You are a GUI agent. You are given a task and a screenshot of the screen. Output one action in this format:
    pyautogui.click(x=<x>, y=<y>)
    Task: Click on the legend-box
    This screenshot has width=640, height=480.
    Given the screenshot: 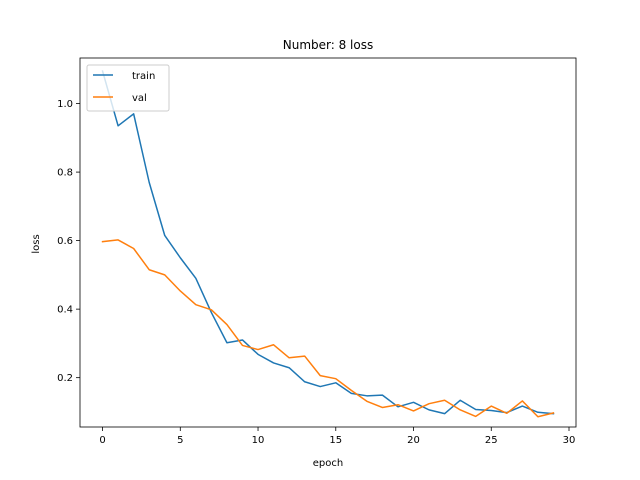 What is the action you would take?
    pyautogui.click(x=128, y=88)
    